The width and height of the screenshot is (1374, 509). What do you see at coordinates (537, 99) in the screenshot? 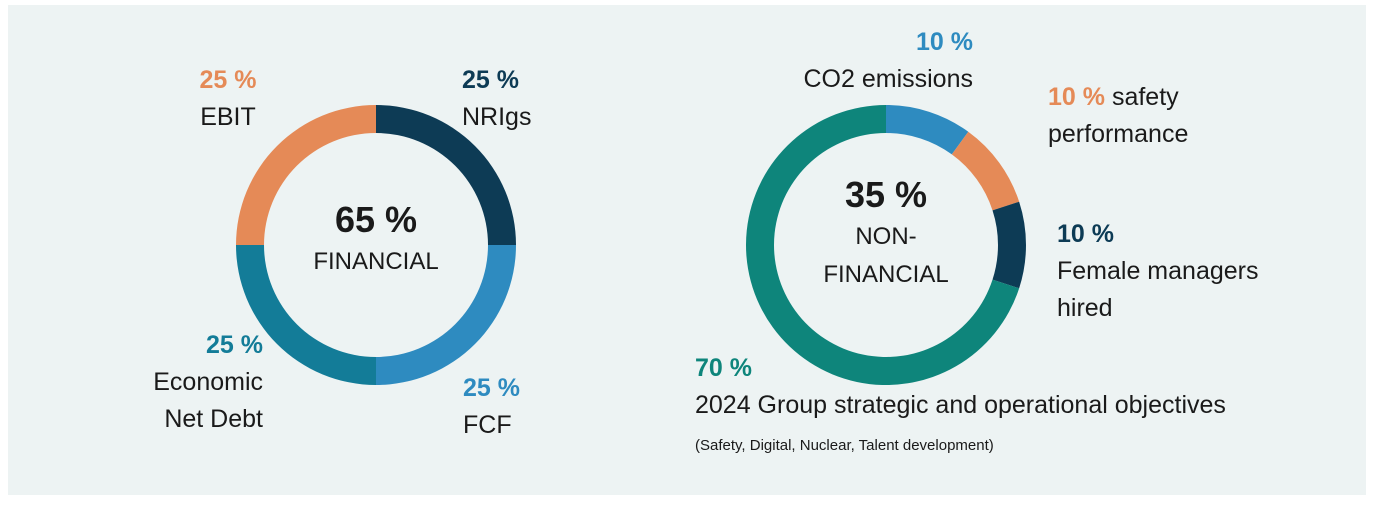
I see `segment-label: 25 % NRIgs` at bounding box center [537, 99].